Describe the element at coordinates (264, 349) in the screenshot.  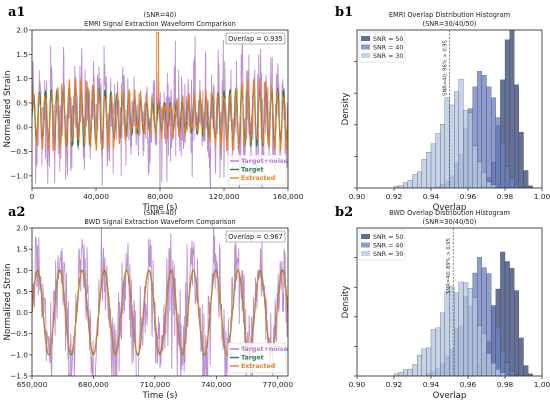
I see `legend-label: Target+noise` at that location.